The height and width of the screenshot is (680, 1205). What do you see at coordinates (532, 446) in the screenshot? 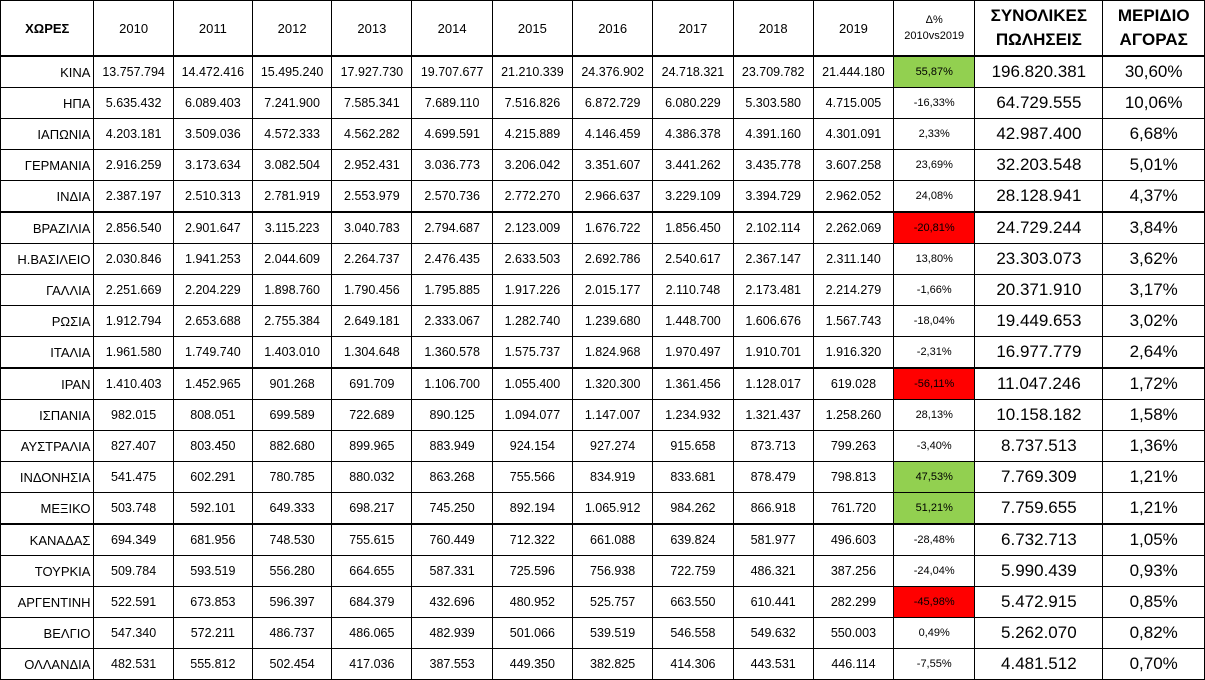
I see `year-value-cell: 924.154` at bounding box center [532, 446].